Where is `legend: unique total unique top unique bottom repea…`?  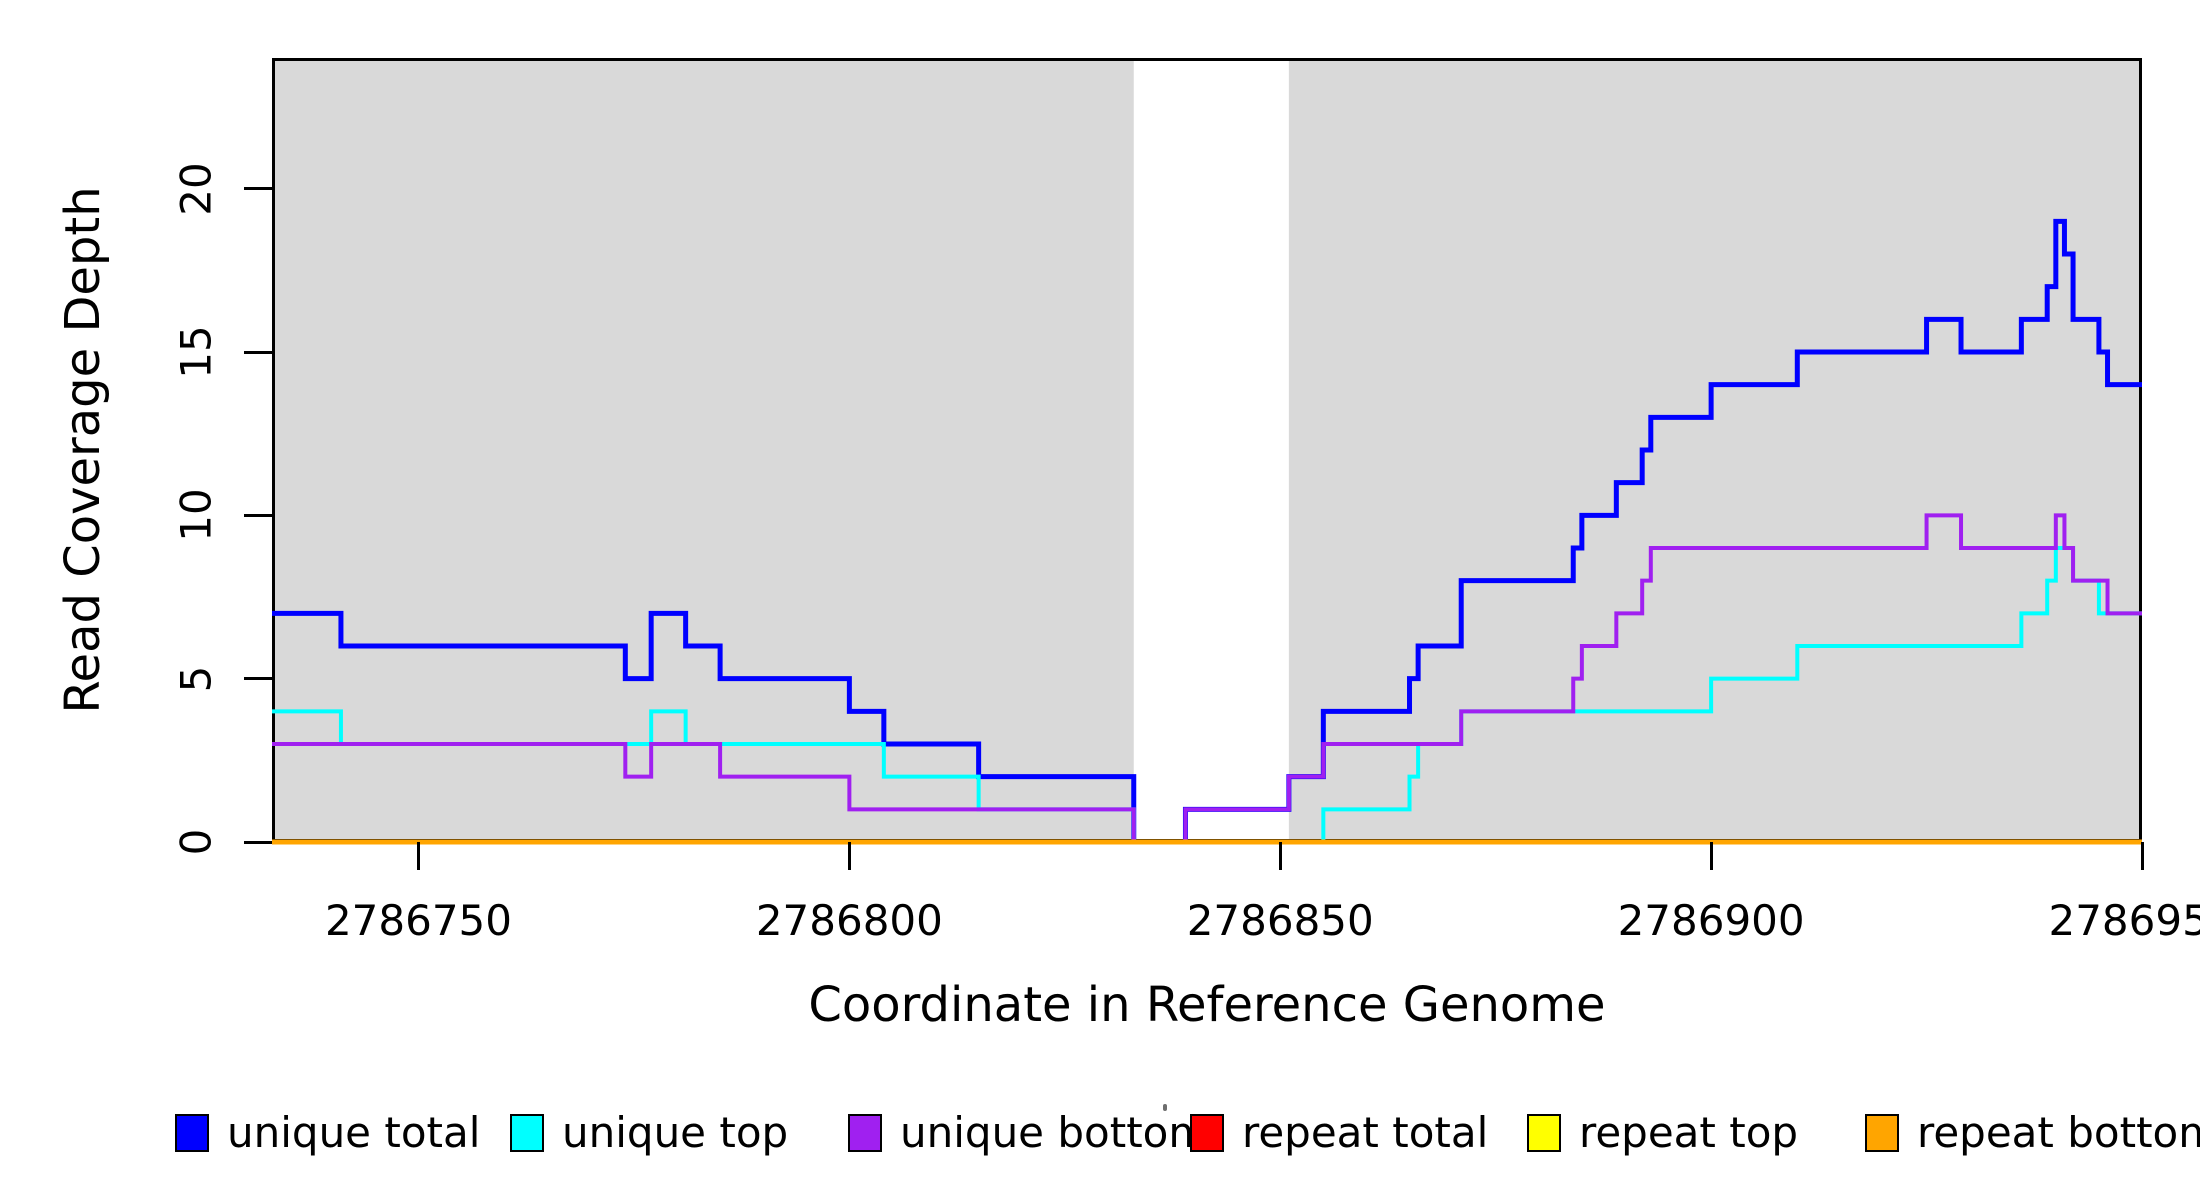
legend: unique total unique top unique bottom repea… is located at coordinates (1100, 1136).